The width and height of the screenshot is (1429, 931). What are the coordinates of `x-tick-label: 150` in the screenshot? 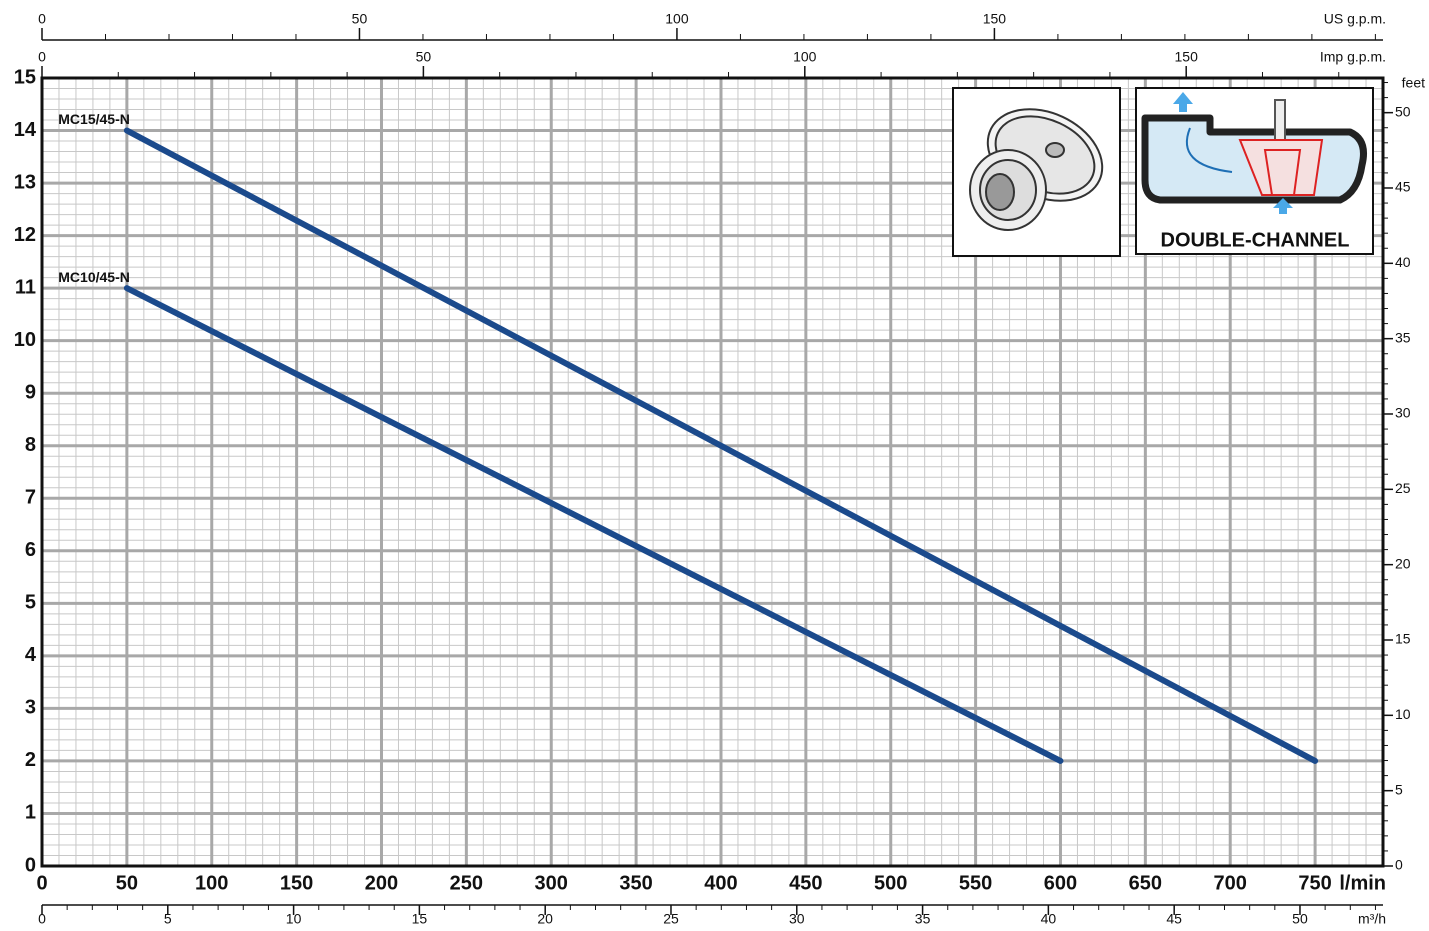 It's located at (296, 883).